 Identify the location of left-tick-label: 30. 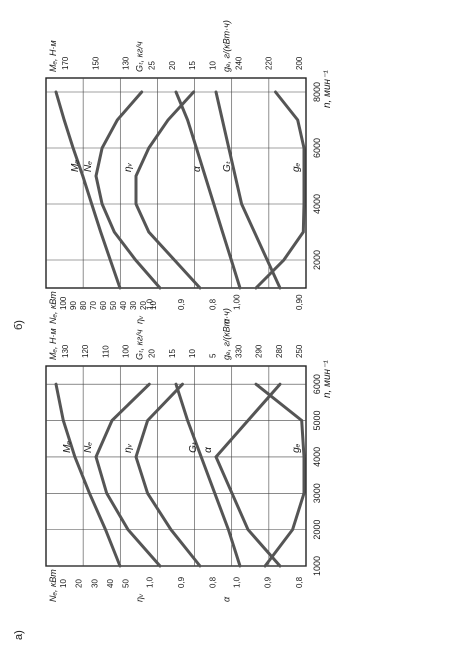
(133, 305).